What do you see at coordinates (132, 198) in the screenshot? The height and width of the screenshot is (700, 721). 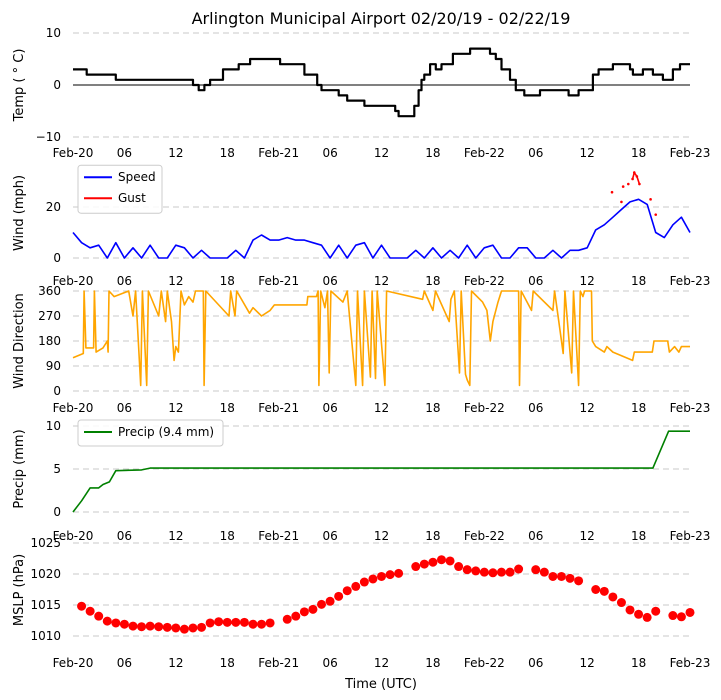 I see `legend-label: Gust` at bounding box center [132, 198].